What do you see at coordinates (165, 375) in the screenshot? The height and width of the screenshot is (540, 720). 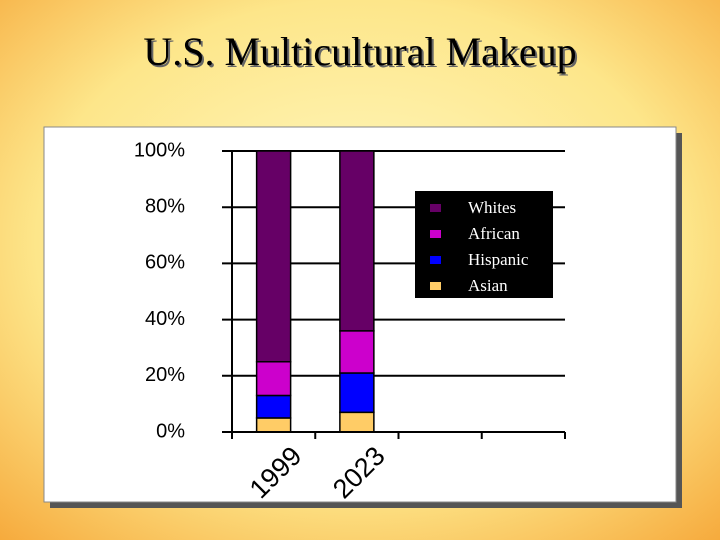 I see `y-tick-label: 20%` at bounding box center [165, 375].